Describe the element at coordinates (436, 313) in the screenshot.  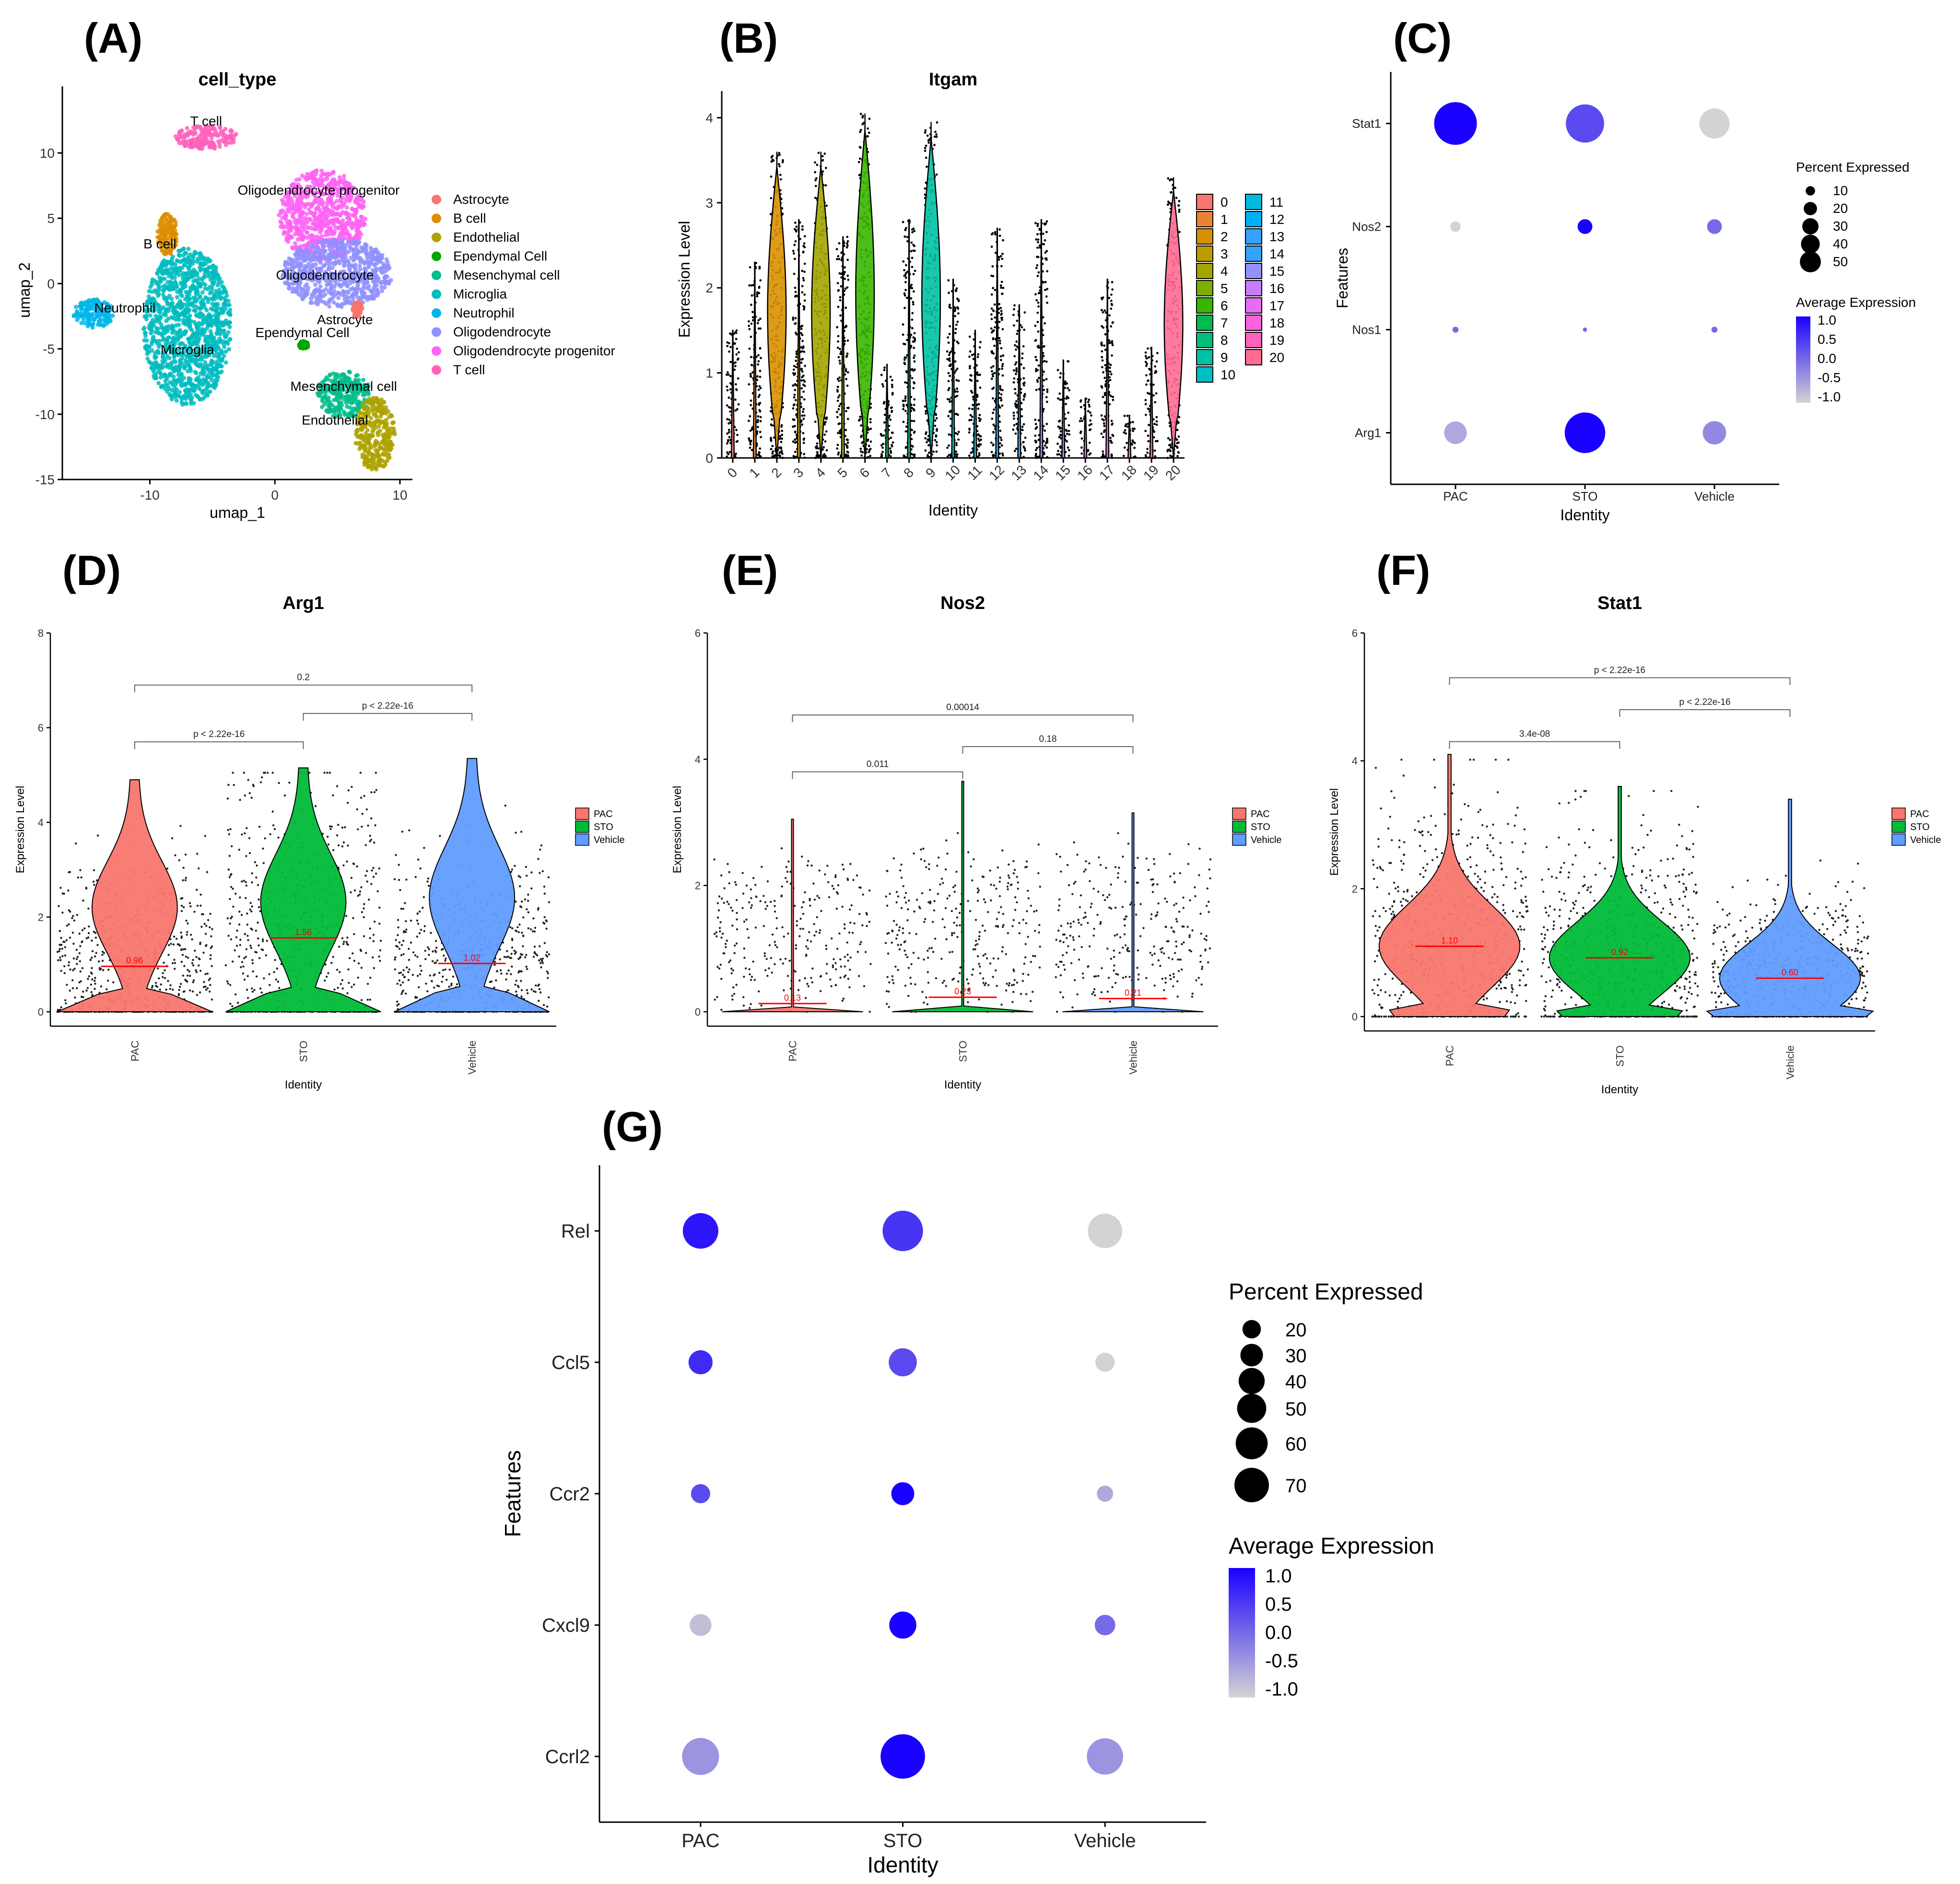
I see `legend-swatch` at that location.